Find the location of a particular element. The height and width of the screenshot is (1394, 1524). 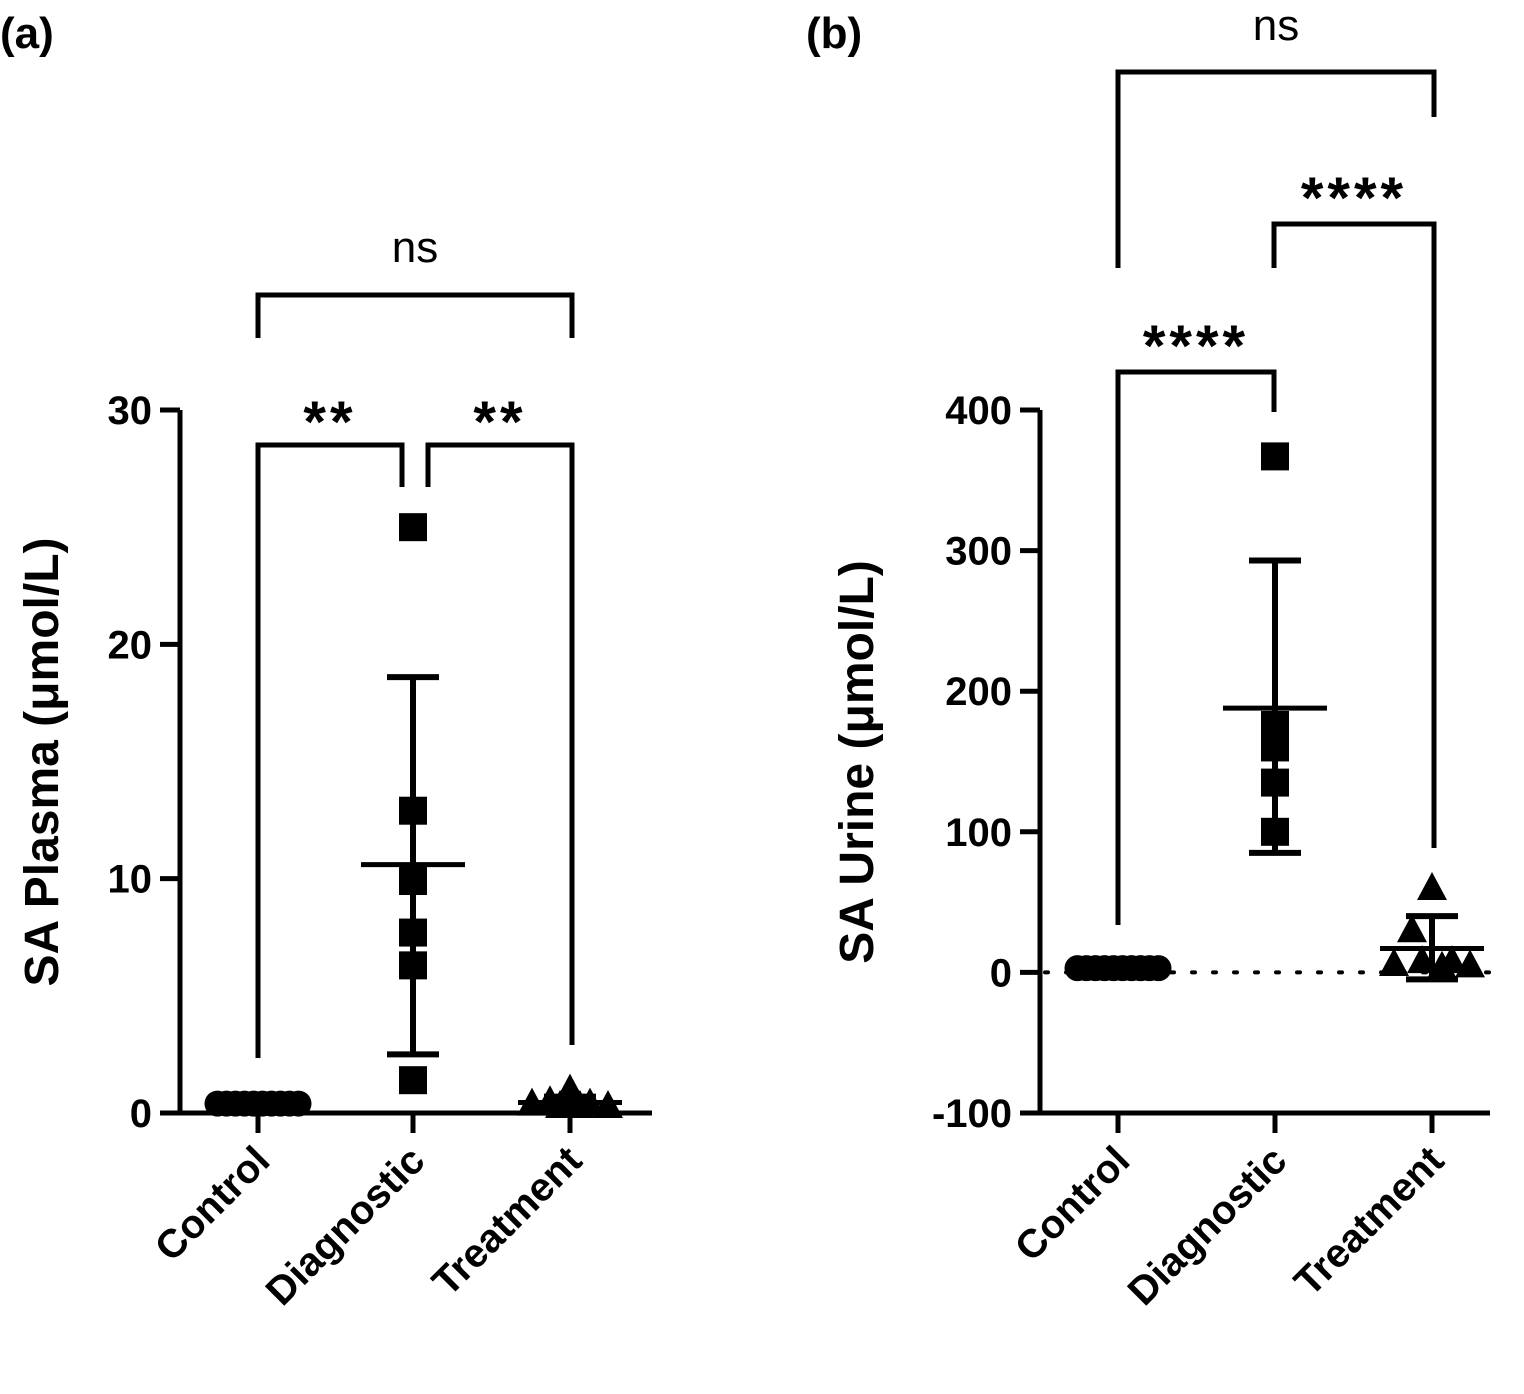

panel-label: (a) is located at coordinates (27, 33).